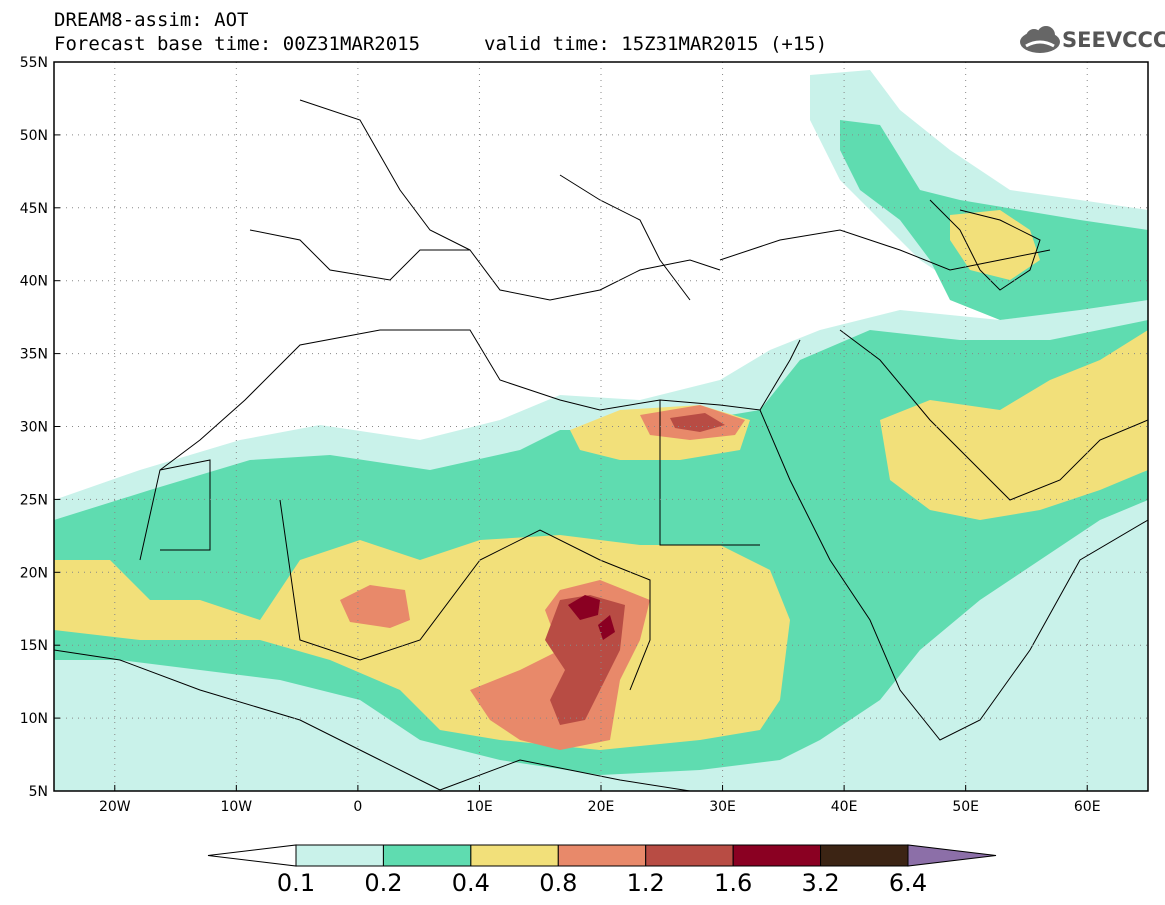 The image size is (1165, 905). I want to click on lat-tick-label: 30N, so click(34, 428).